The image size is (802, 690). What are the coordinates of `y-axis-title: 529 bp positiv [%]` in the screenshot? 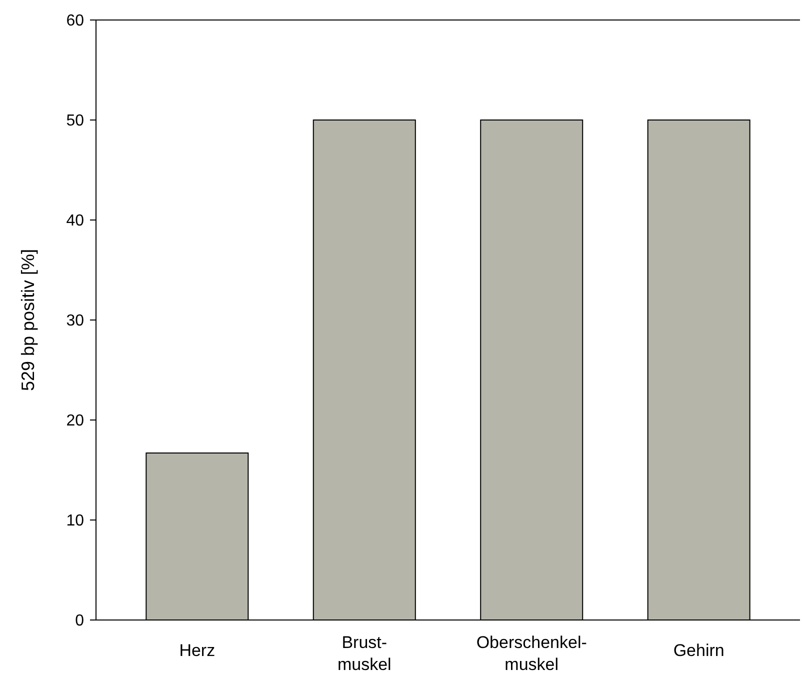 It's located at (28, 320).